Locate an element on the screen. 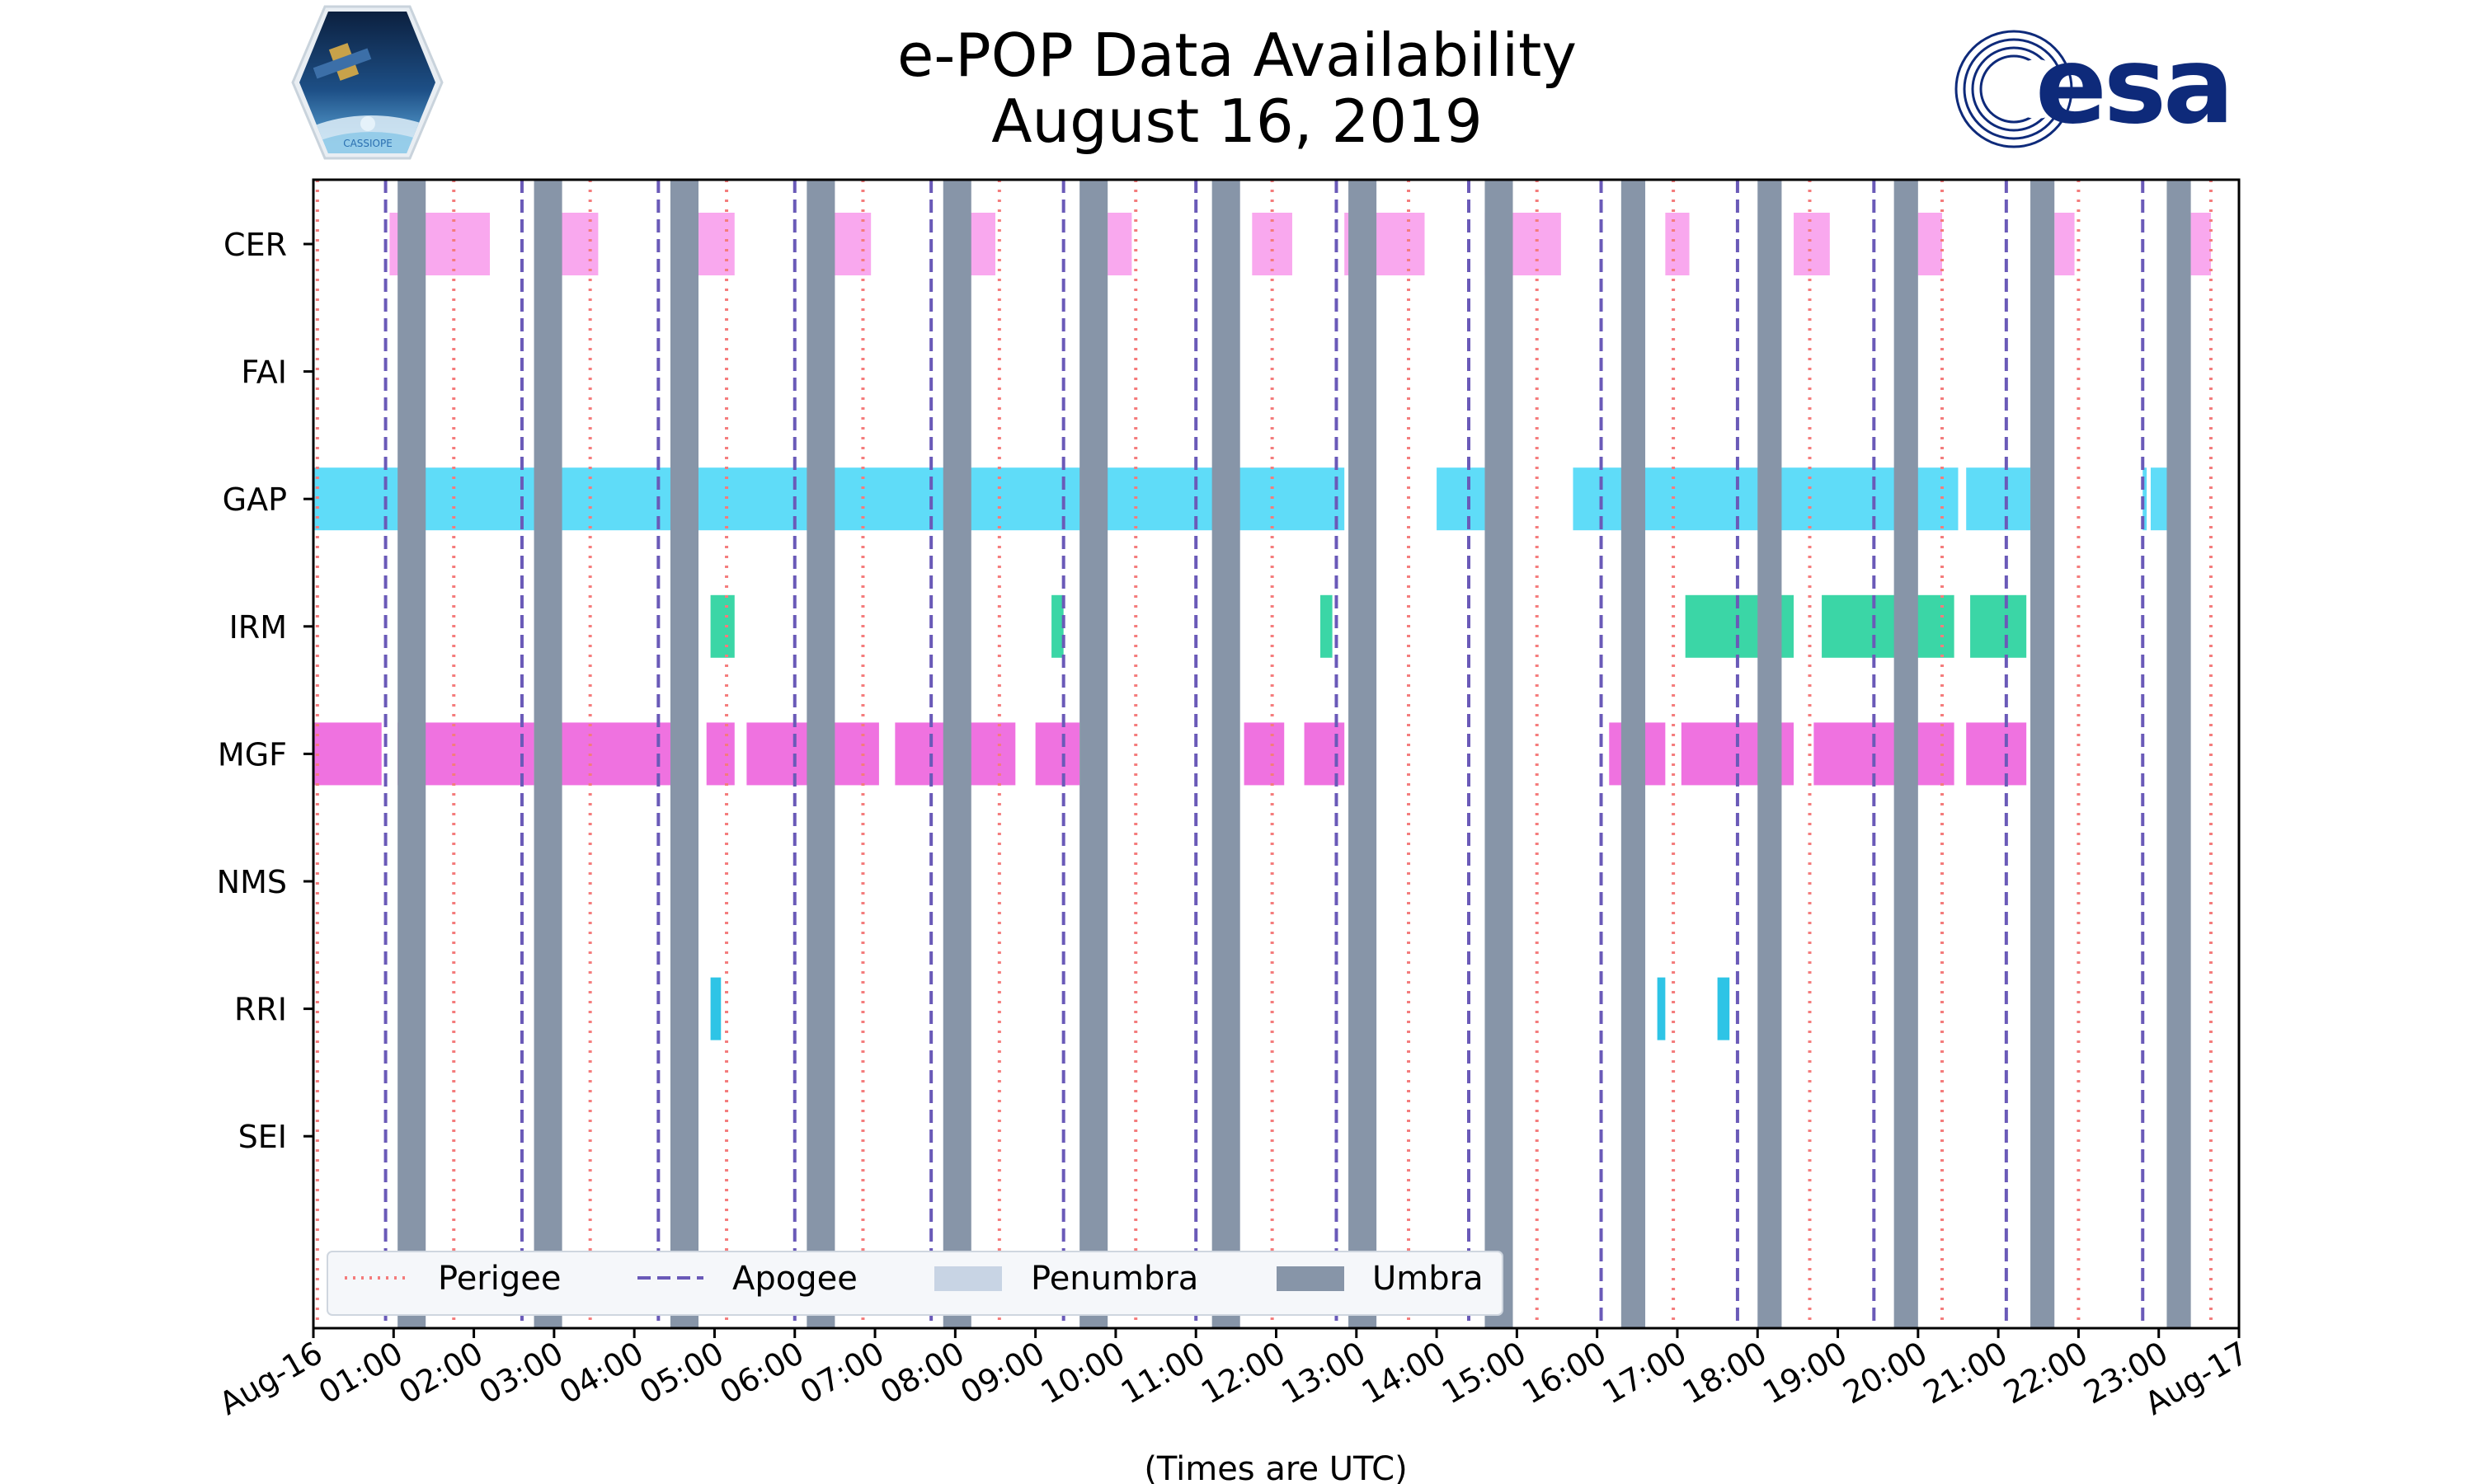  y-tick-label-irm: IRM is located at coordinates (258, 627).